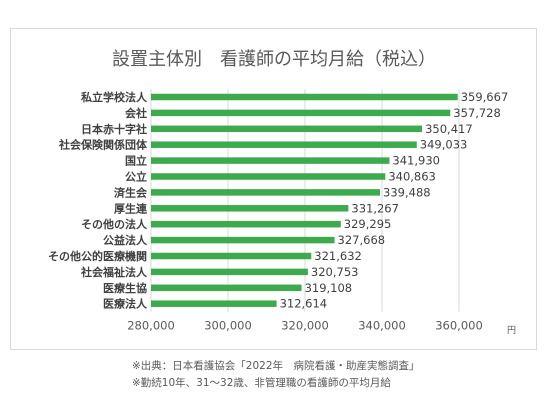 The width and height of the screenshot is (548, 412). What do you see at coordinates (511, 330) in the screenshot?
I see `x-axis-unit-label: 円` at bounding box center [511, 330].